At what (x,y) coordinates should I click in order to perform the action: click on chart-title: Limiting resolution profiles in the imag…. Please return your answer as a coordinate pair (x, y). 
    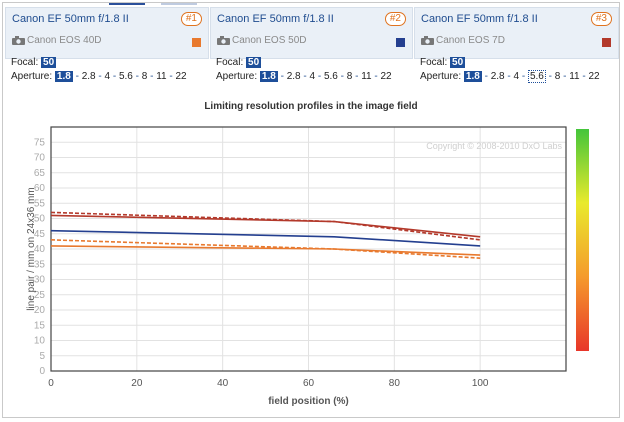
    Looking at the image, I should click on (311, 106).